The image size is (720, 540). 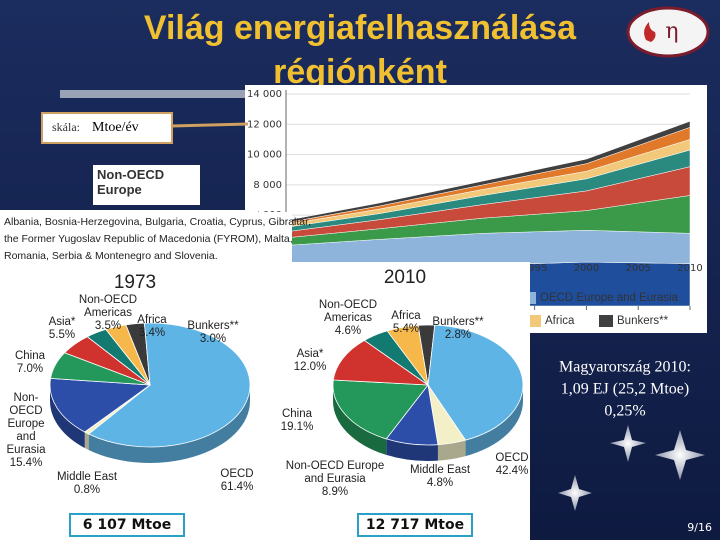 I want to click on x-tick-label: 1995, so click(x=534, y=268).